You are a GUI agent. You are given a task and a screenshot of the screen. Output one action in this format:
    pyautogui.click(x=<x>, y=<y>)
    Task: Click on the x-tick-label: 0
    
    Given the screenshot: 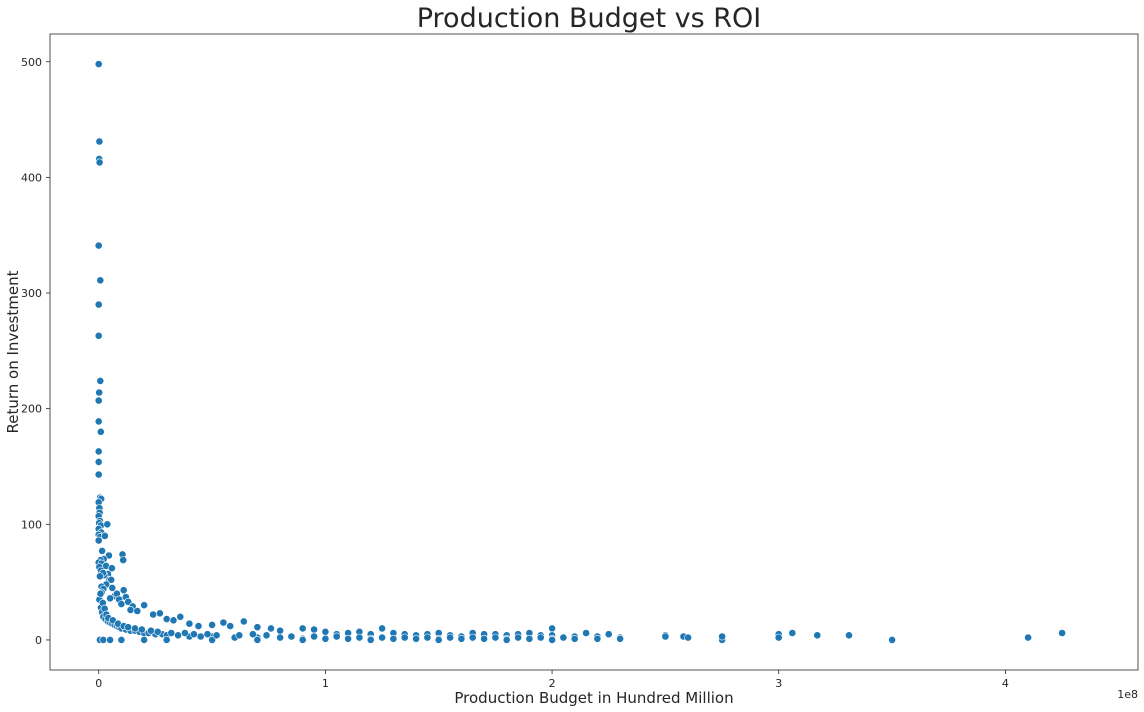 What is the action you would take?
    pyautogui.click(x=98, y=683)
    